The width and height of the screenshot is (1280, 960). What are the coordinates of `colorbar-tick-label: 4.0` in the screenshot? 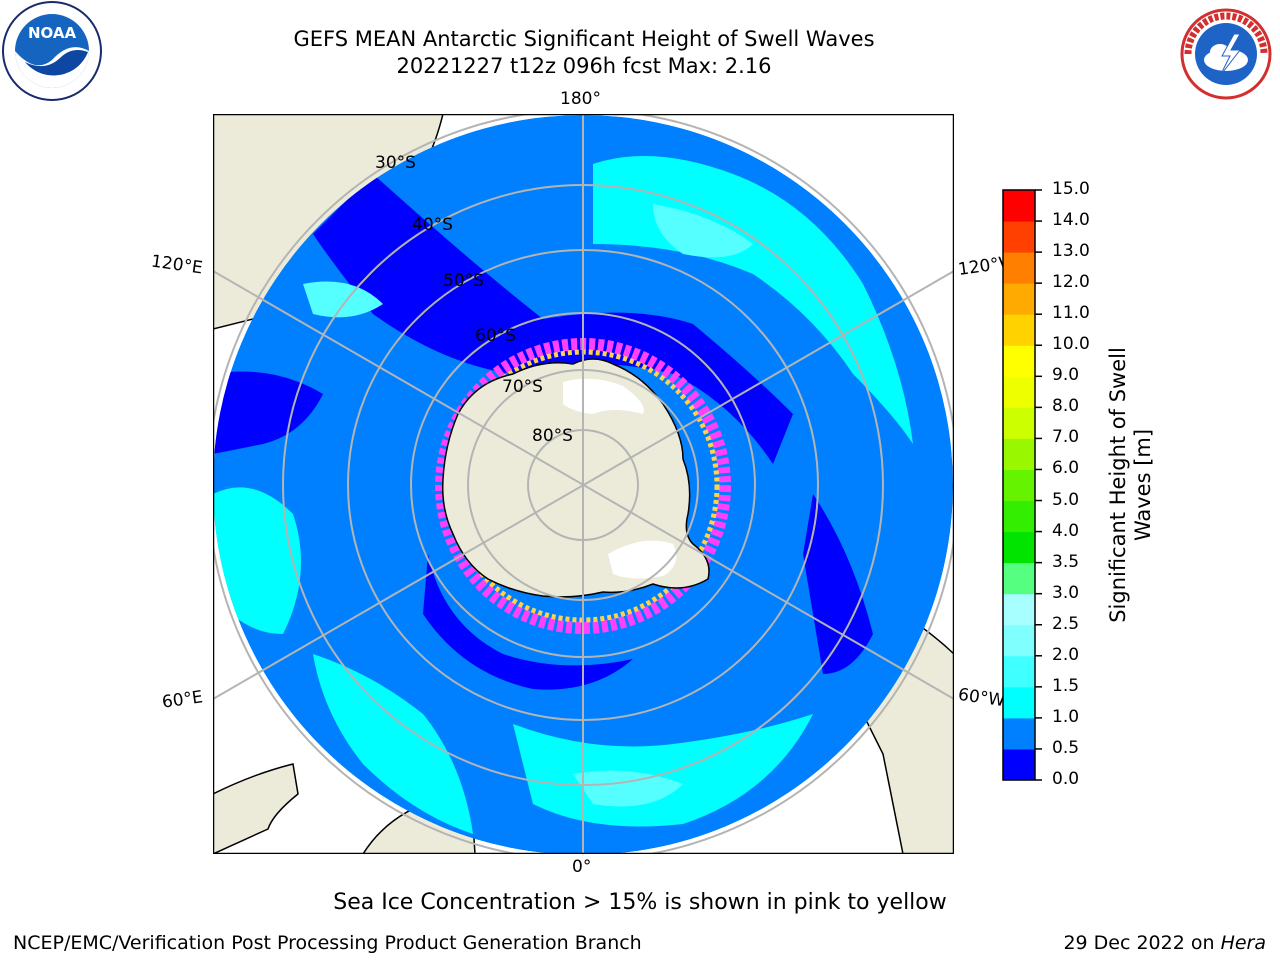 It's located at (1066, 530).